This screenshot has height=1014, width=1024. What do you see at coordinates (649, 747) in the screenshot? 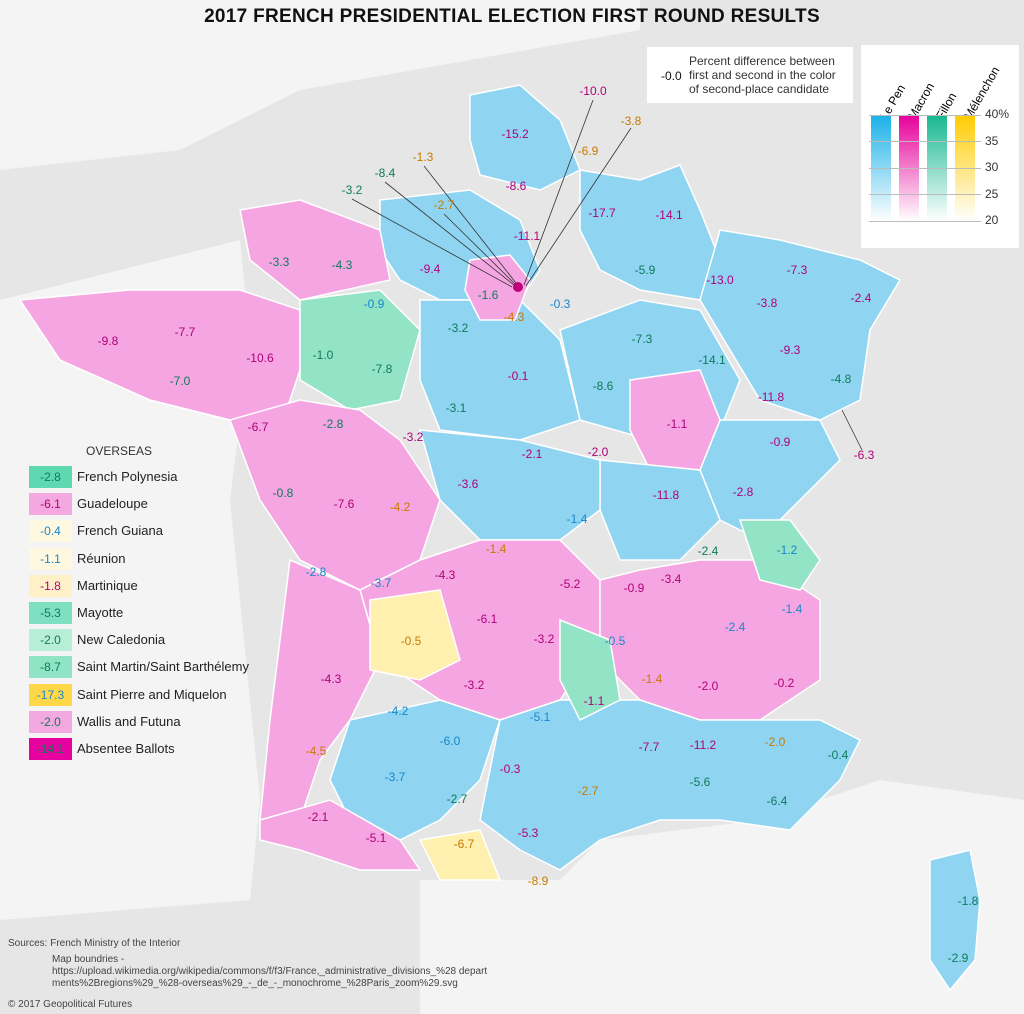
I see `department-label: -7.7` at bounding box center [649, 747].